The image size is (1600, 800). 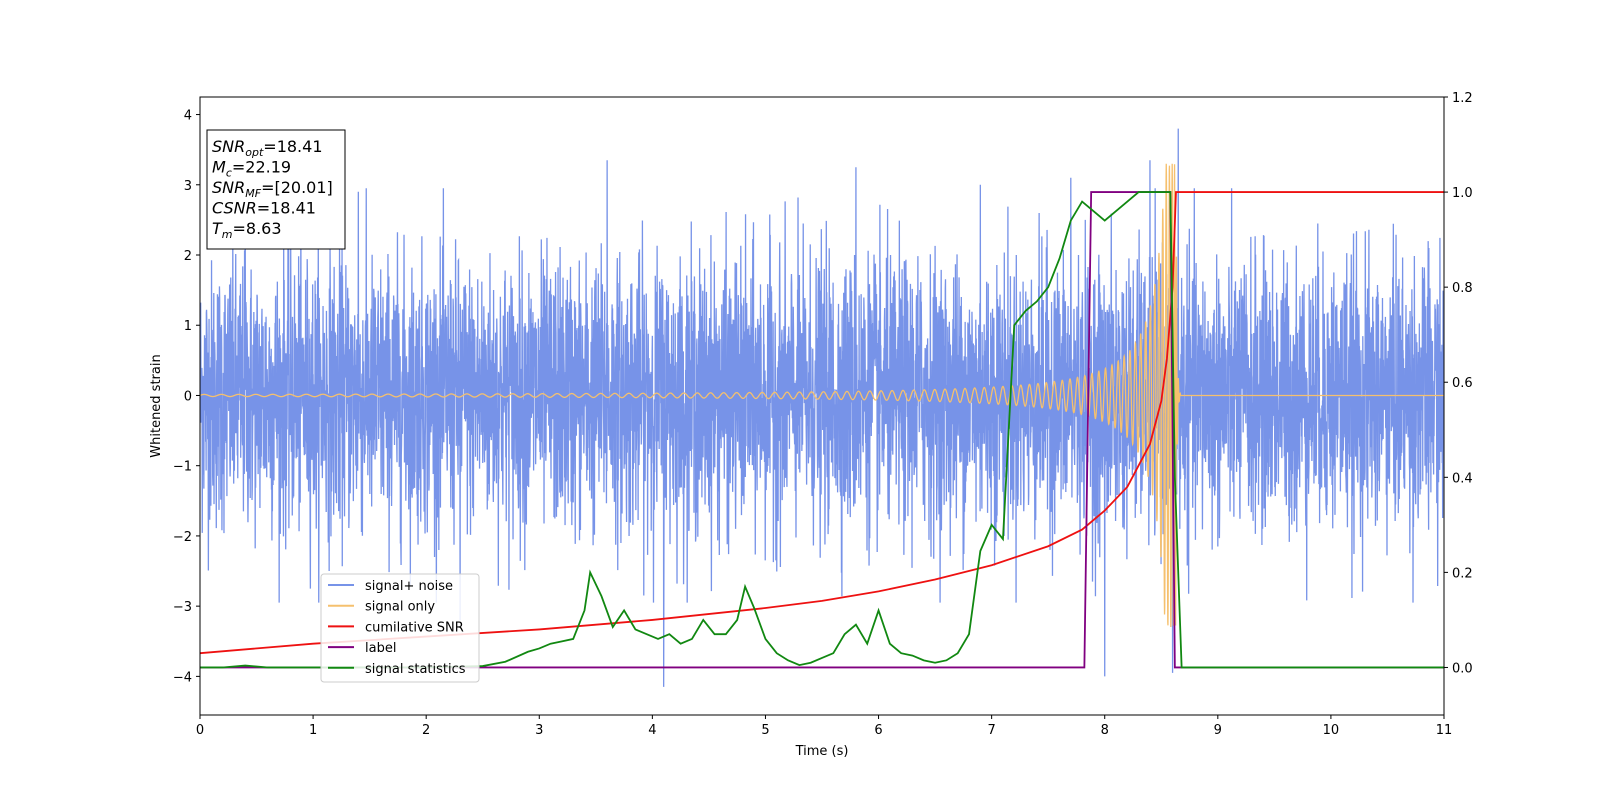 I want to click on y-right-tick-label: 0.8, so click(x=1462, y=288).